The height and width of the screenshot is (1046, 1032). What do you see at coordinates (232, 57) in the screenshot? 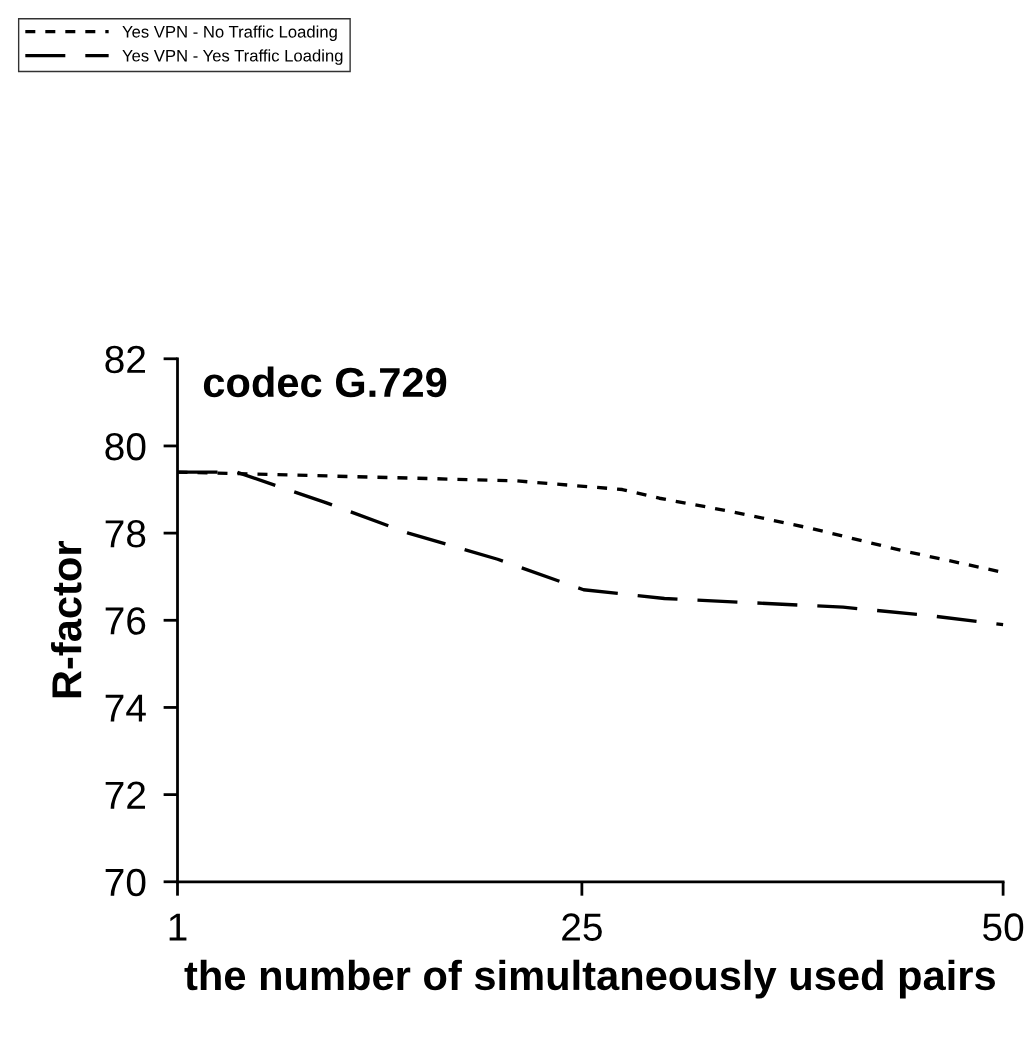
I see `legend-label: Yes VPN - Yes Traffic Loading` at bounding box center [232, 57].